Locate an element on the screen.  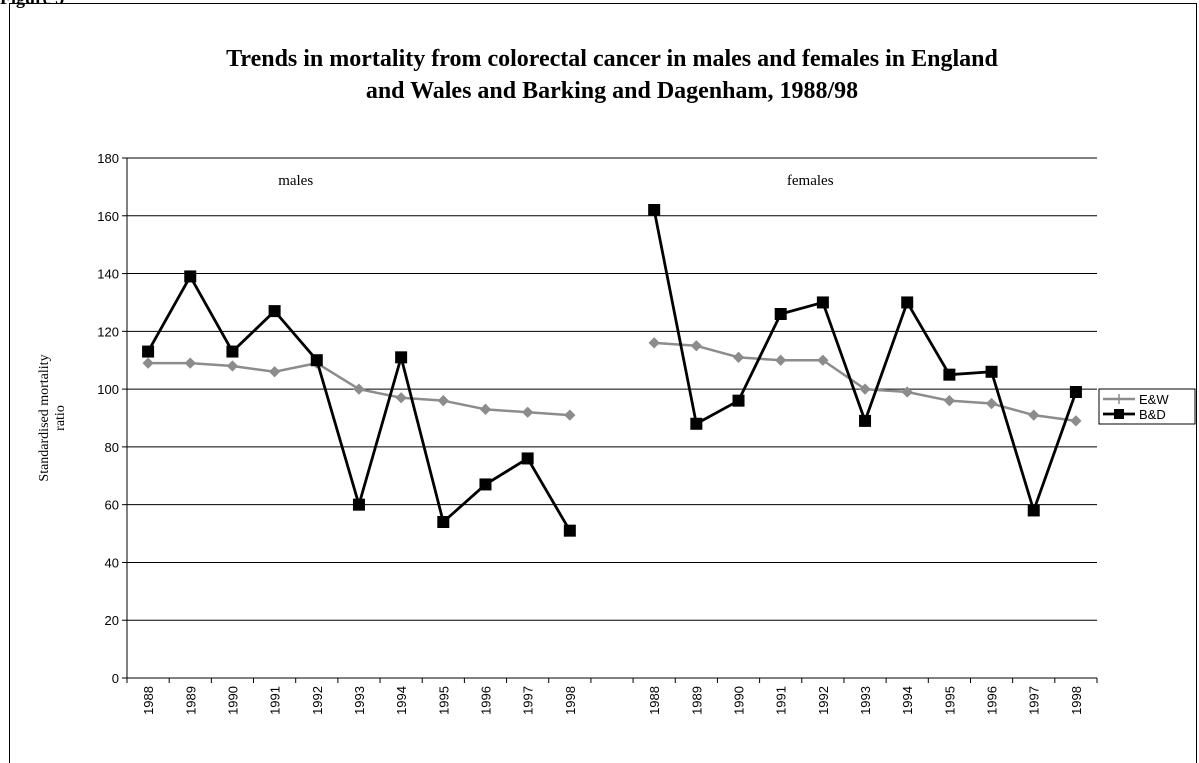
y-tick-label: 160 is located at coordinates (108, 216).